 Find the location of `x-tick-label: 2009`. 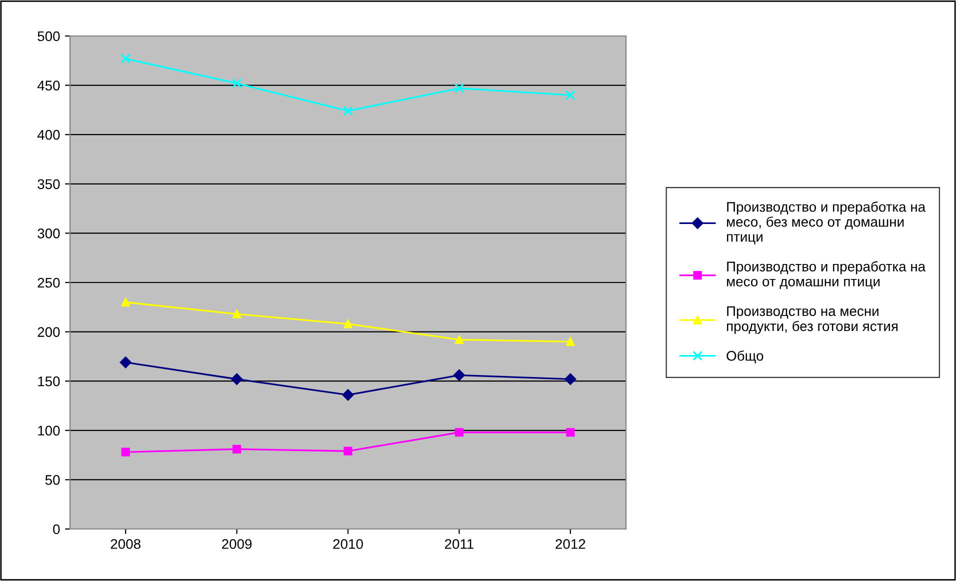

x-tick-label: 2009 is located at coordinates (237, 544).